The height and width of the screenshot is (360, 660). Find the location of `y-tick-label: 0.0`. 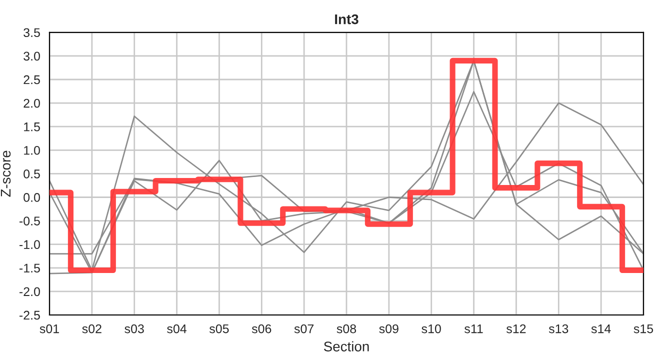

y-tick-label: 0.0 is located at coordinates (32, 197).